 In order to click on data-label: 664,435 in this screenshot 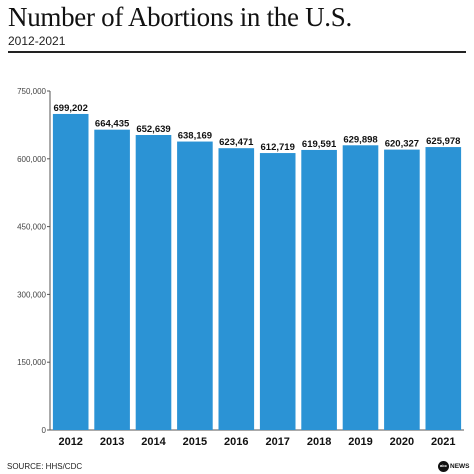, I will do `click(112, 124)`.